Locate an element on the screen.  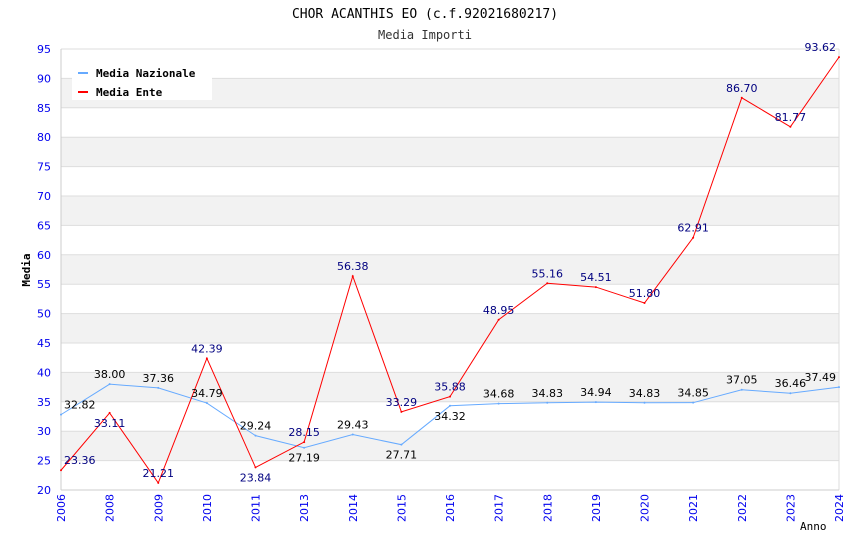
x-tick-label: 2015 is located at coordinates (401, 508).